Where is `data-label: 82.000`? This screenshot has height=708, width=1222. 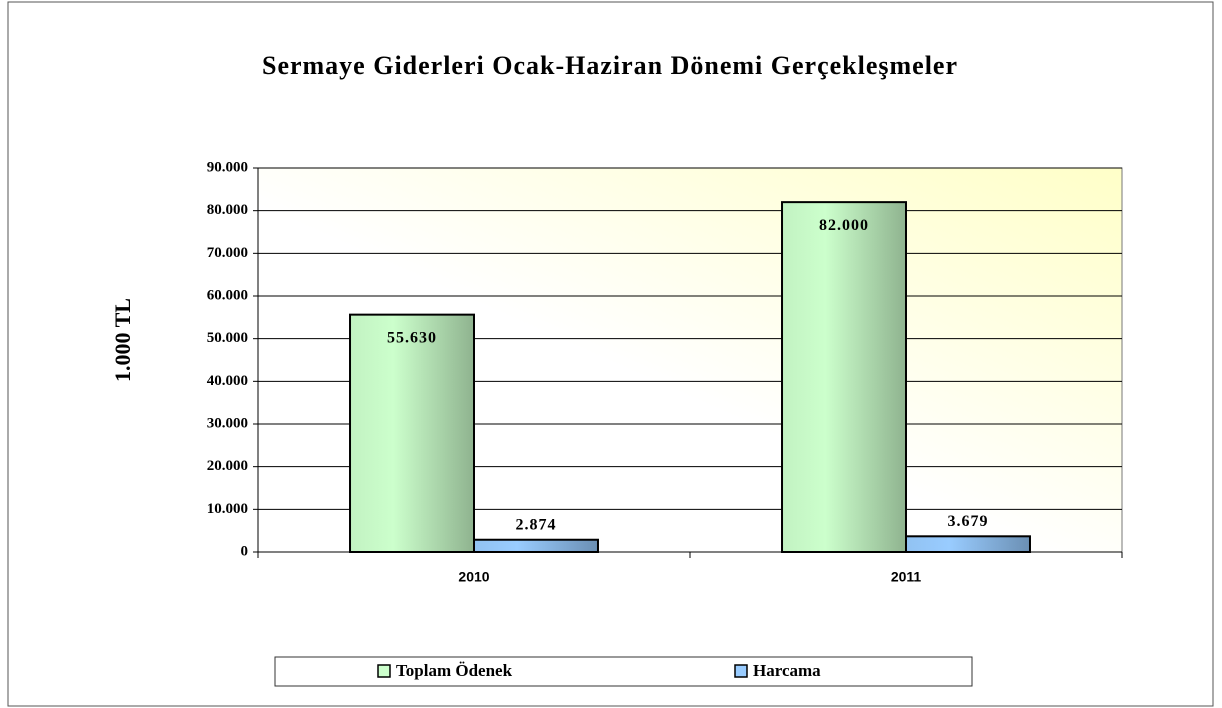
data-label: 82.000 is located at coordinates (844, 225).